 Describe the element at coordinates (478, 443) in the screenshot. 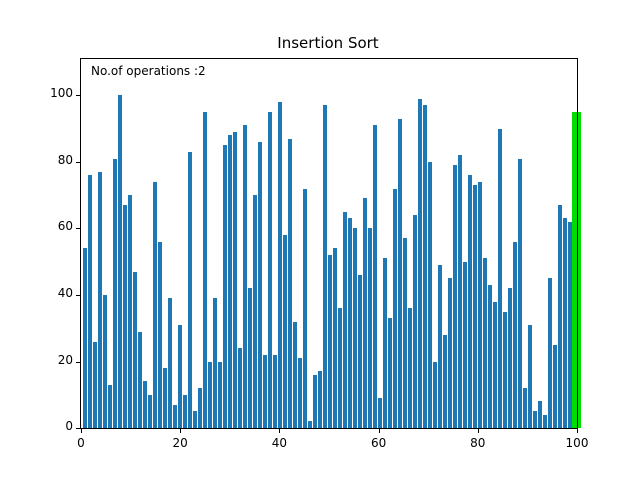

I see `x-tick-label: 80` at that location.